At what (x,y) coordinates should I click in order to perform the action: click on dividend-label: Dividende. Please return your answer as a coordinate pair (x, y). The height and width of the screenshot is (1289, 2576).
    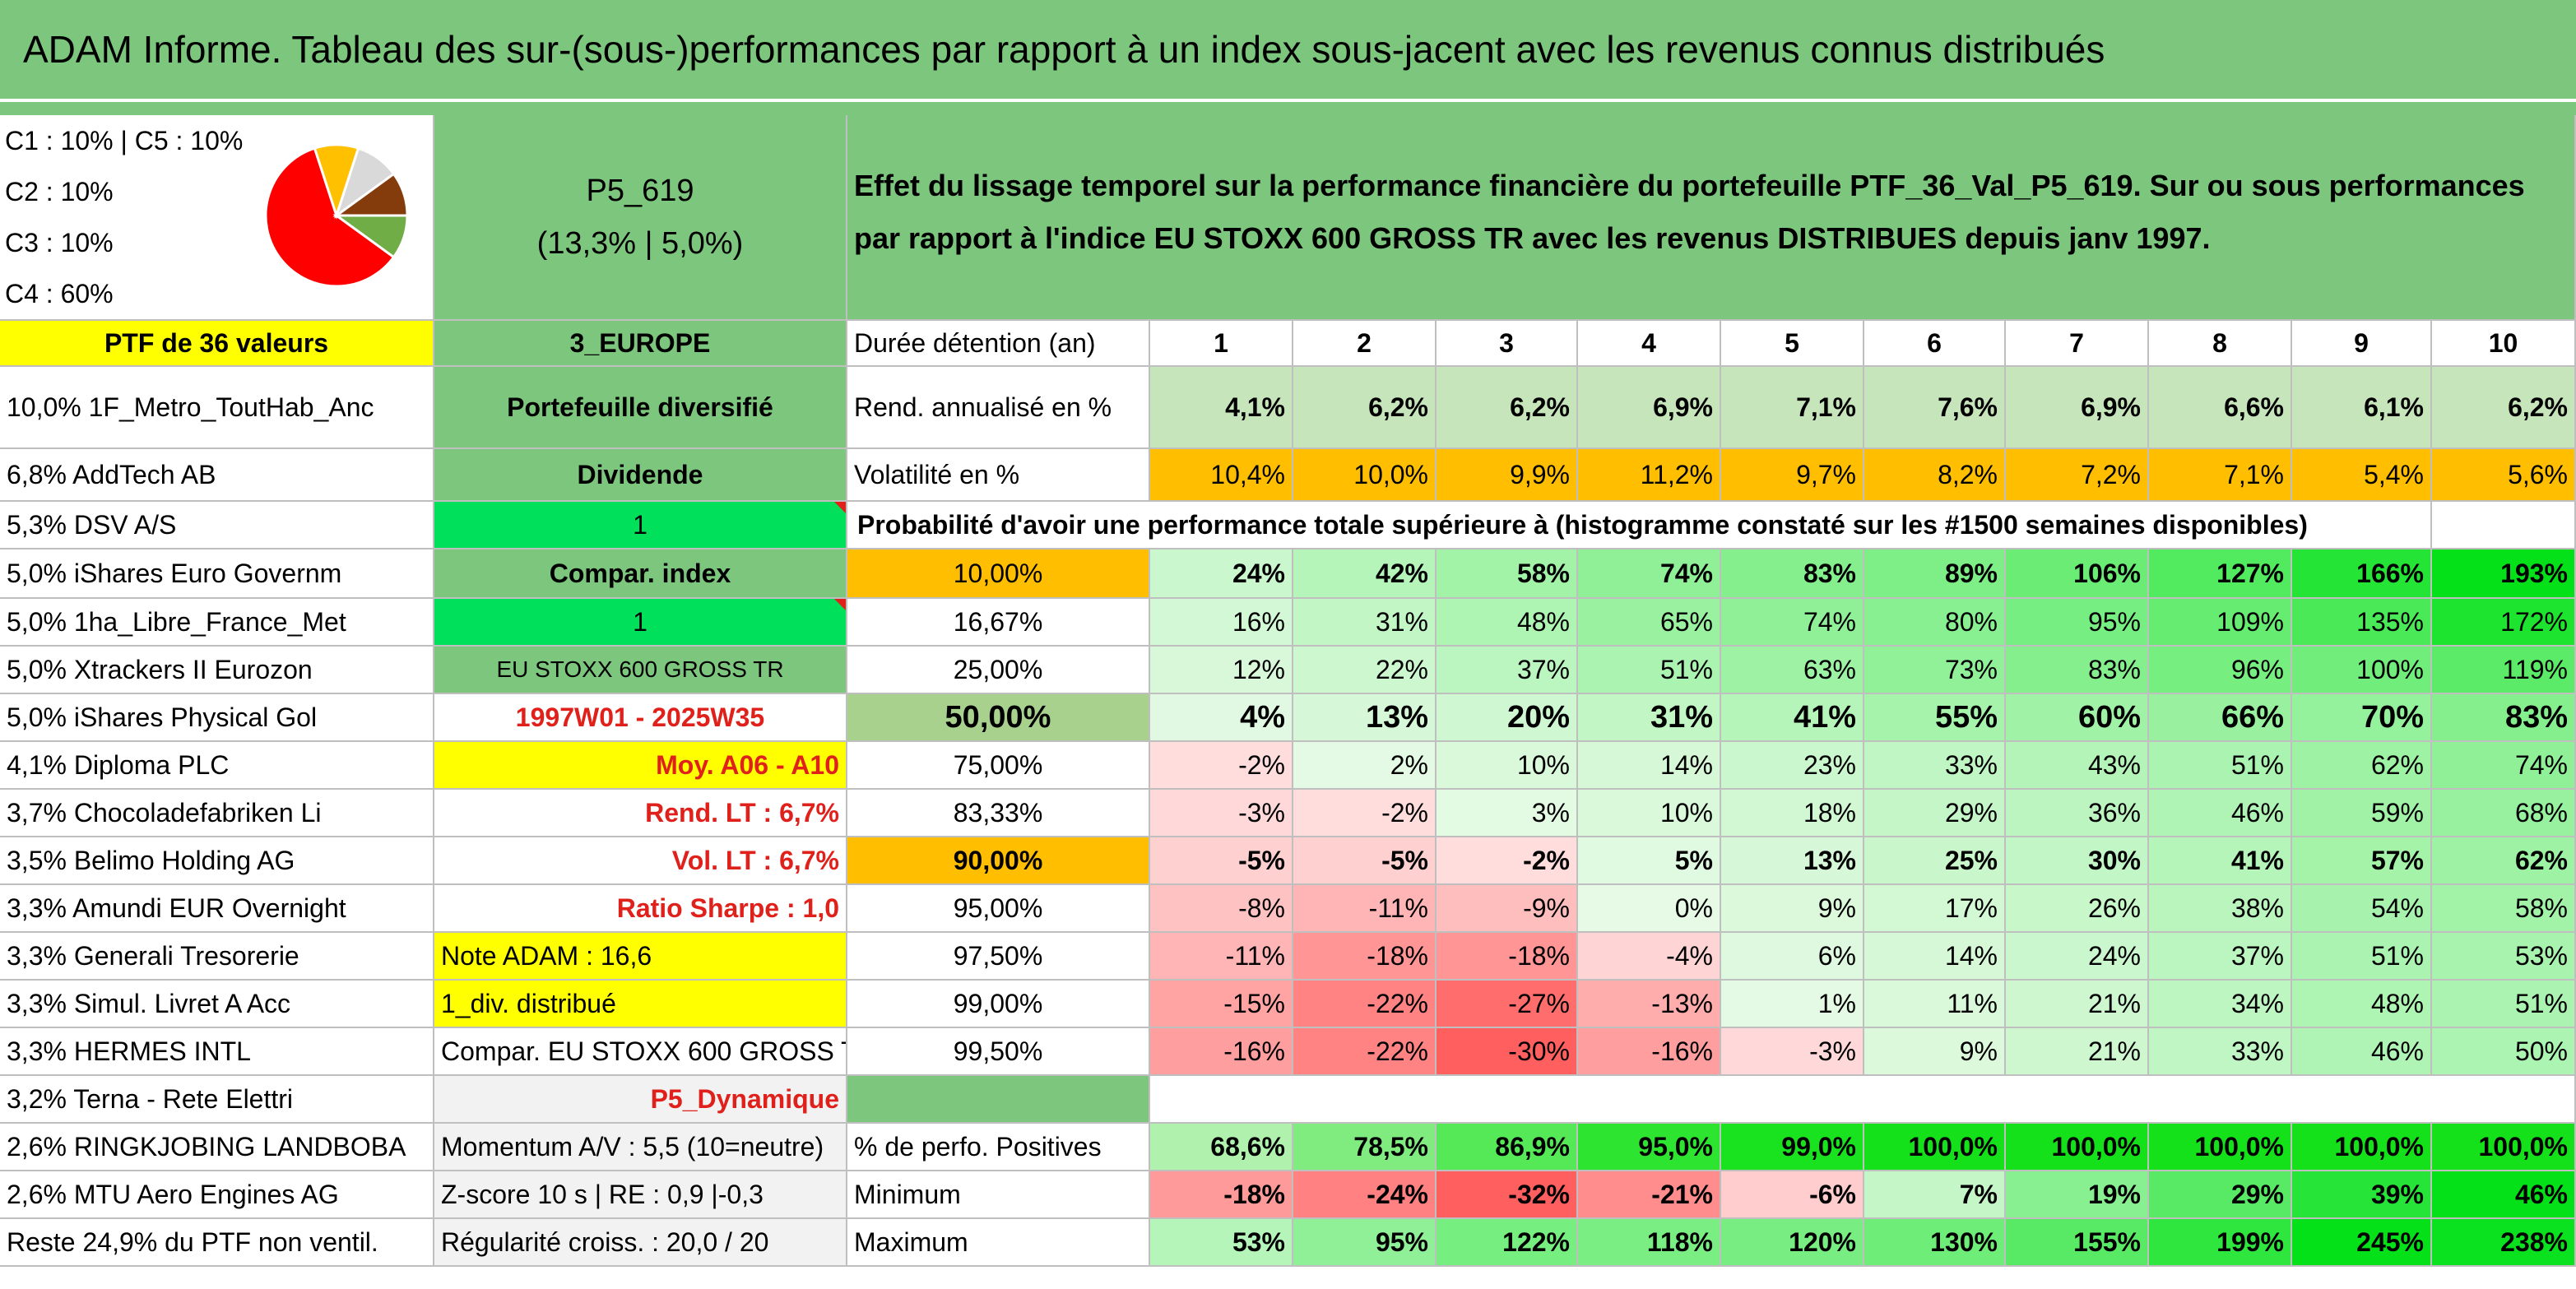
    Looking at the image, I should click on (640, 475).